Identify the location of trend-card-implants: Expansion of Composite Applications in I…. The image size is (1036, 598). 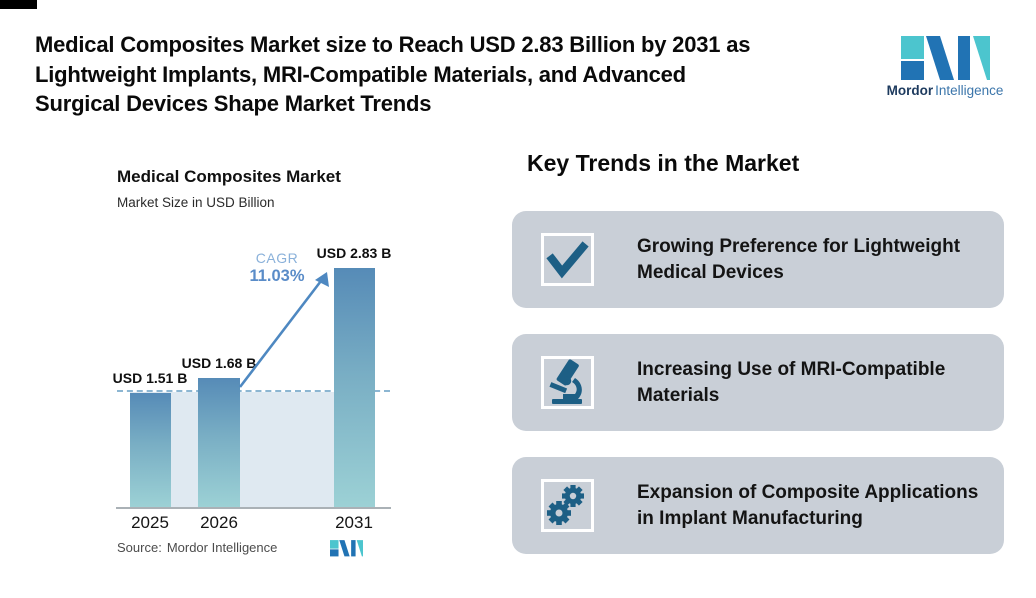
(758, 505).